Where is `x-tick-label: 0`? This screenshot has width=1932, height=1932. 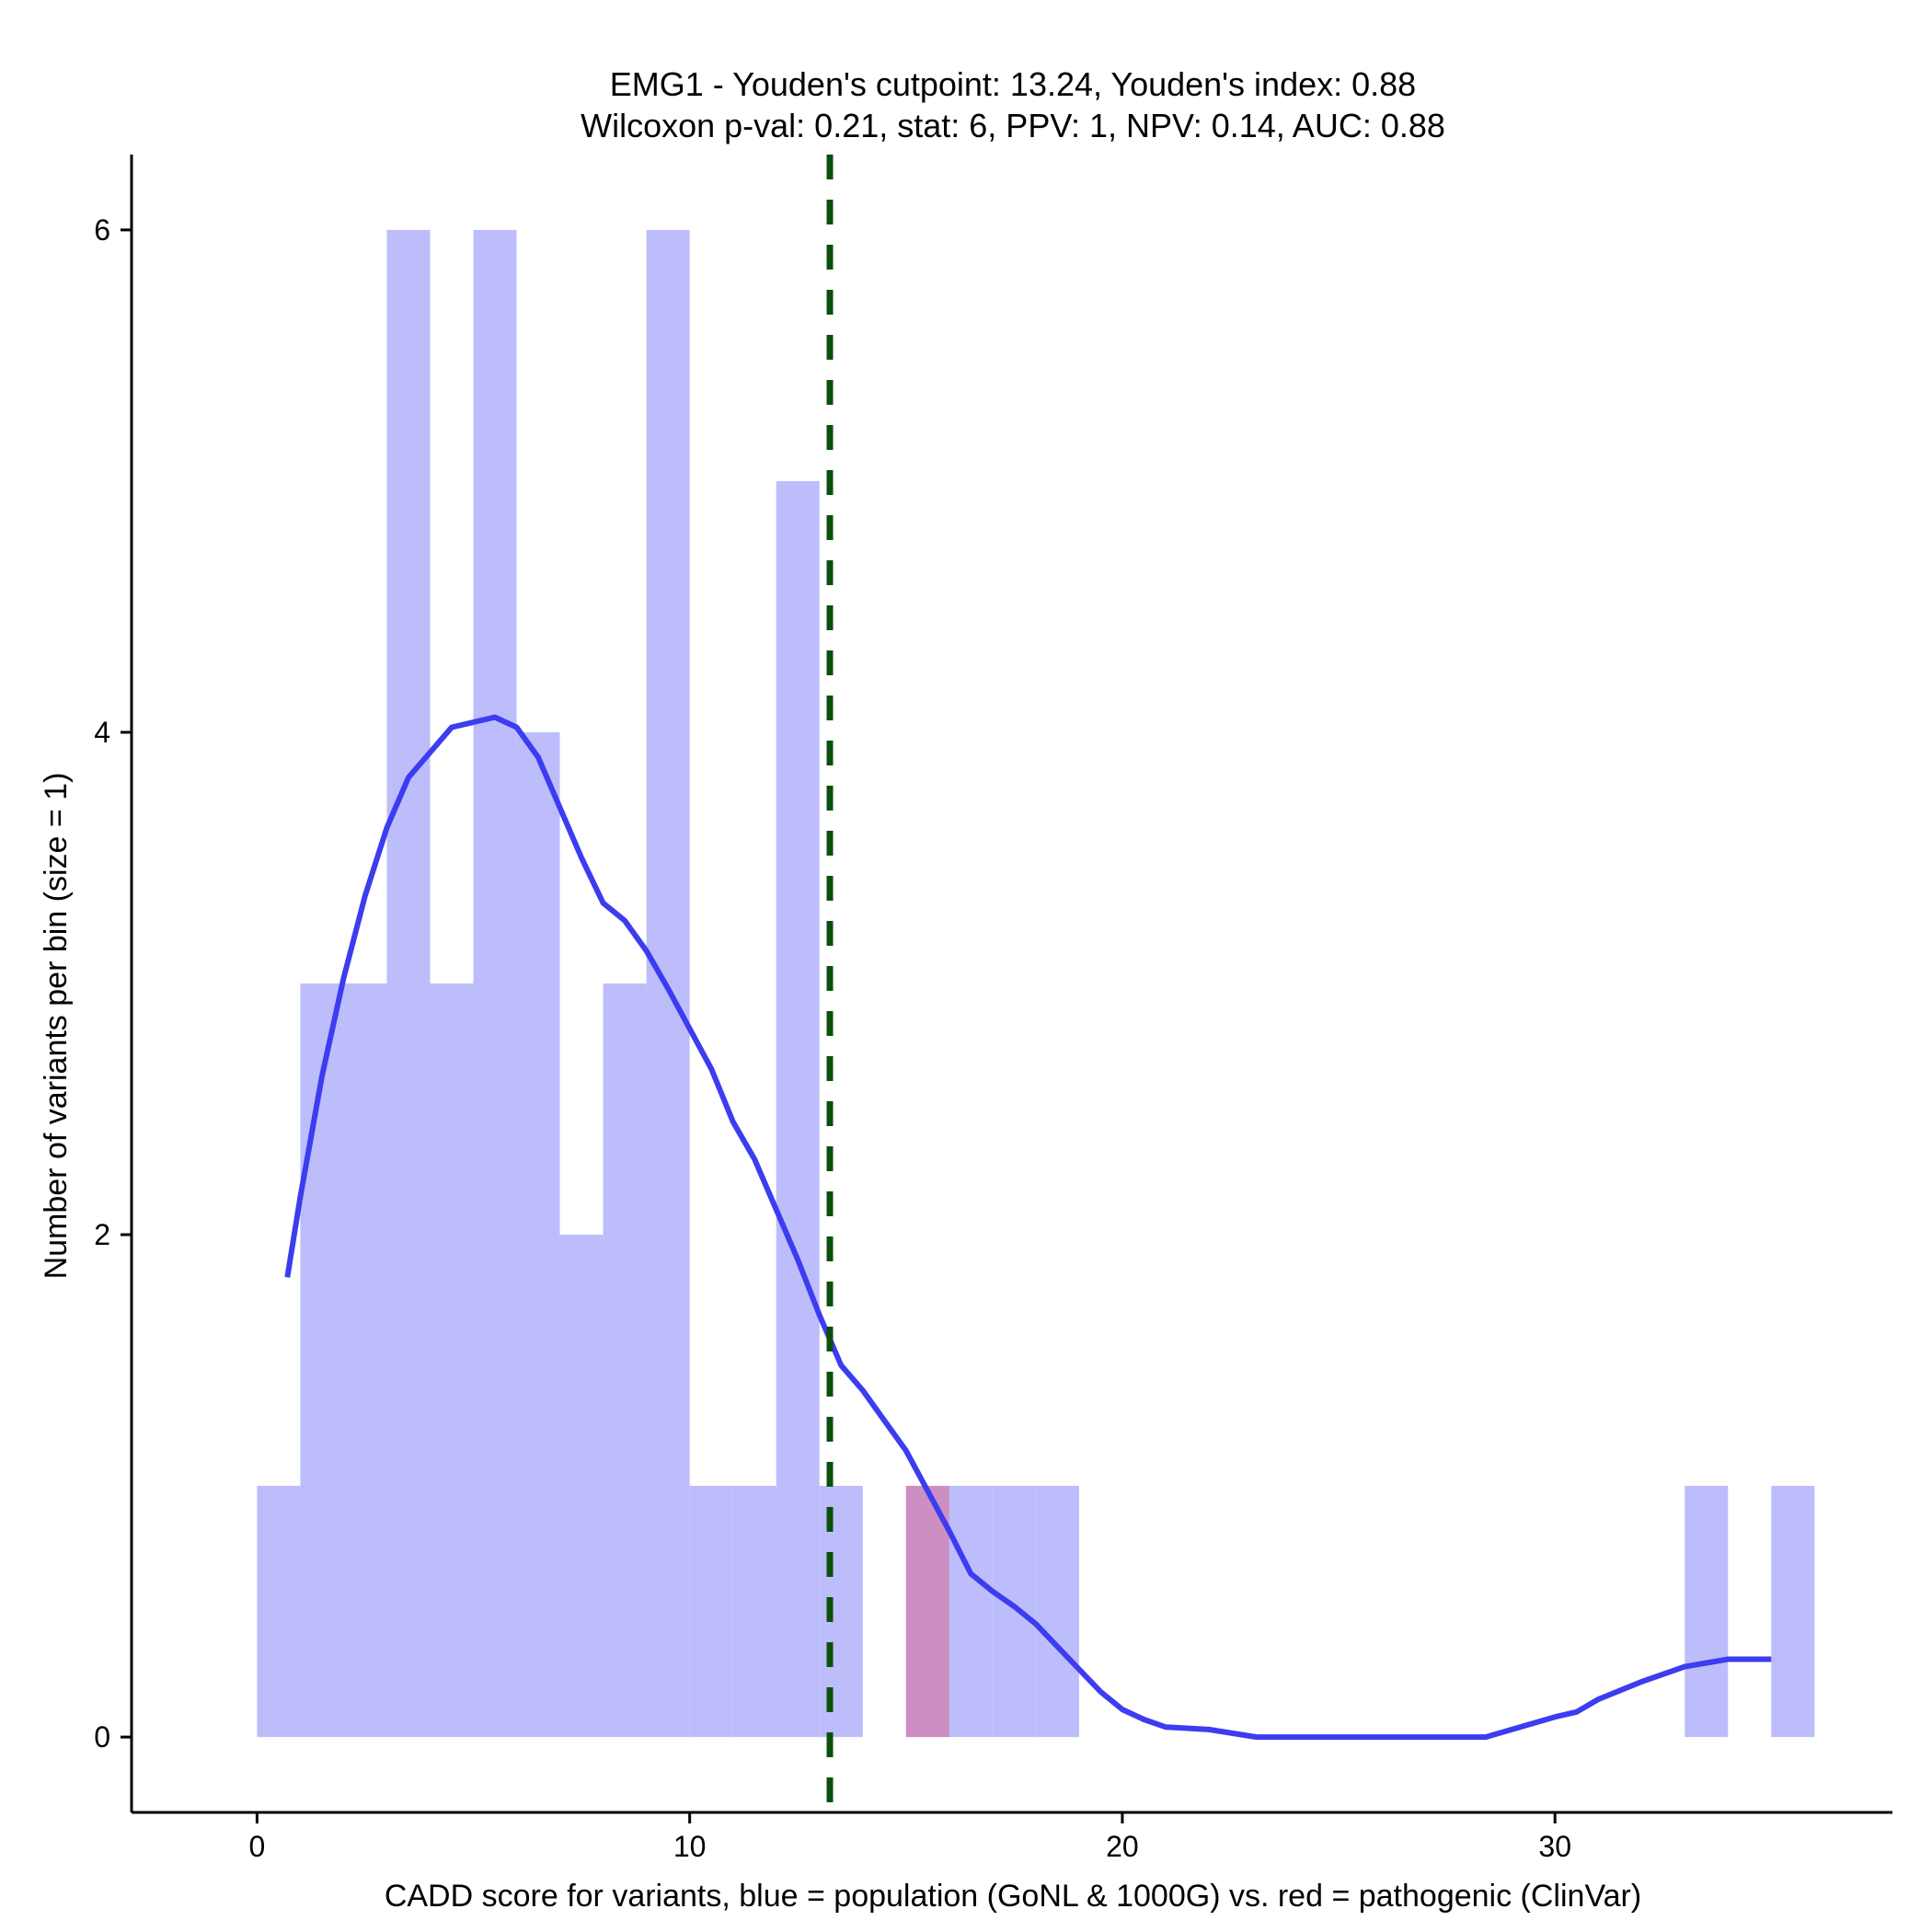 x-tick-label: 0 is located at coordinates (256, 1846).